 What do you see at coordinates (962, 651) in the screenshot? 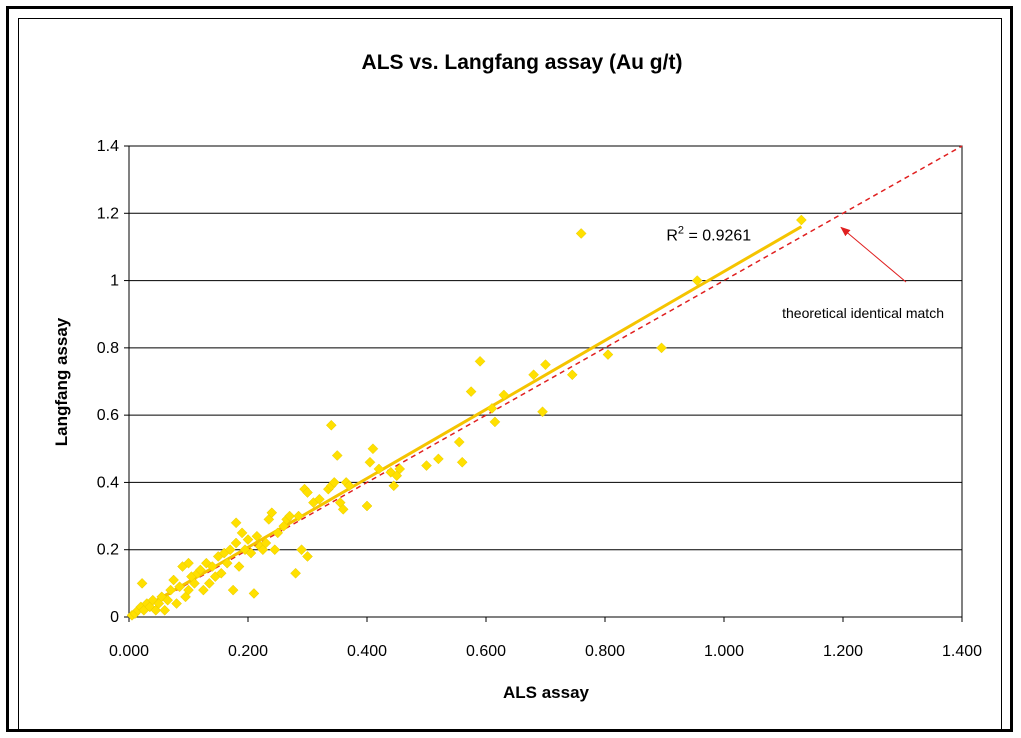
I see `x-tick-label: 1.400` at bounding box center [962, 651].